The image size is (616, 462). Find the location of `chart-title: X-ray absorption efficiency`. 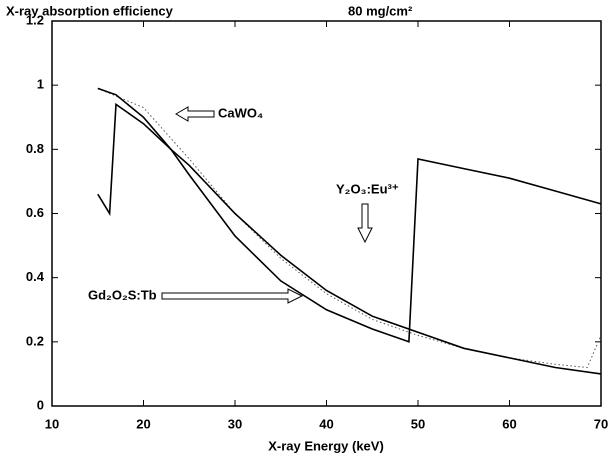

chart-title: X-ray absorption efficiency is located at coordinates (90, 10).